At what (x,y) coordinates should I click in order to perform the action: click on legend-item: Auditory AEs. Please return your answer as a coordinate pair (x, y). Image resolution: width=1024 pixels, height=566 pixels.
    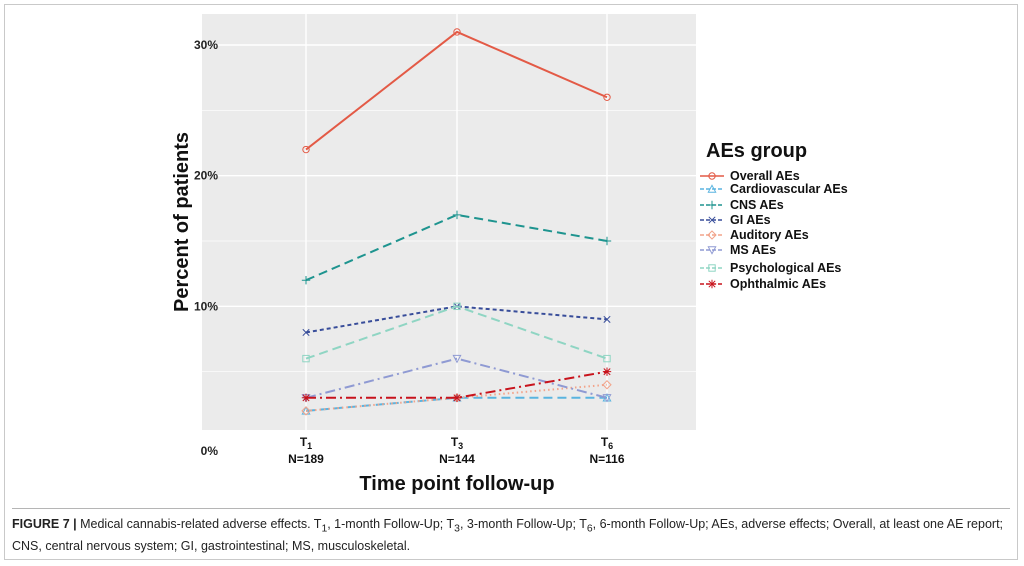
    Looking at the image, I should click on (754, 235).